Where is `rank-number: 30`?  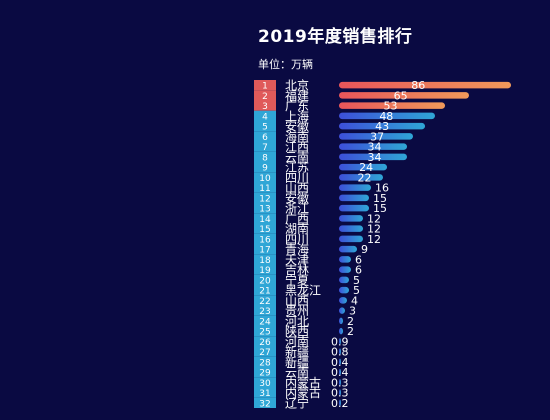
rank-number: 30 is located at coordinates (265, 384).